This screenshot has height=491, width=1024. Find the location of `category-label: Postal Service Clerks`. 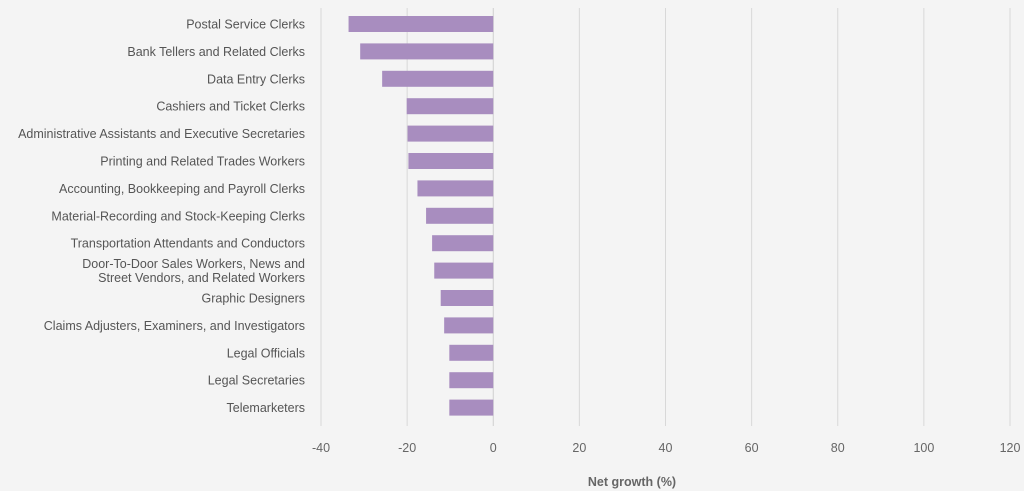

category-label: Postal Service Clerks is located at coordinates (245, 25).